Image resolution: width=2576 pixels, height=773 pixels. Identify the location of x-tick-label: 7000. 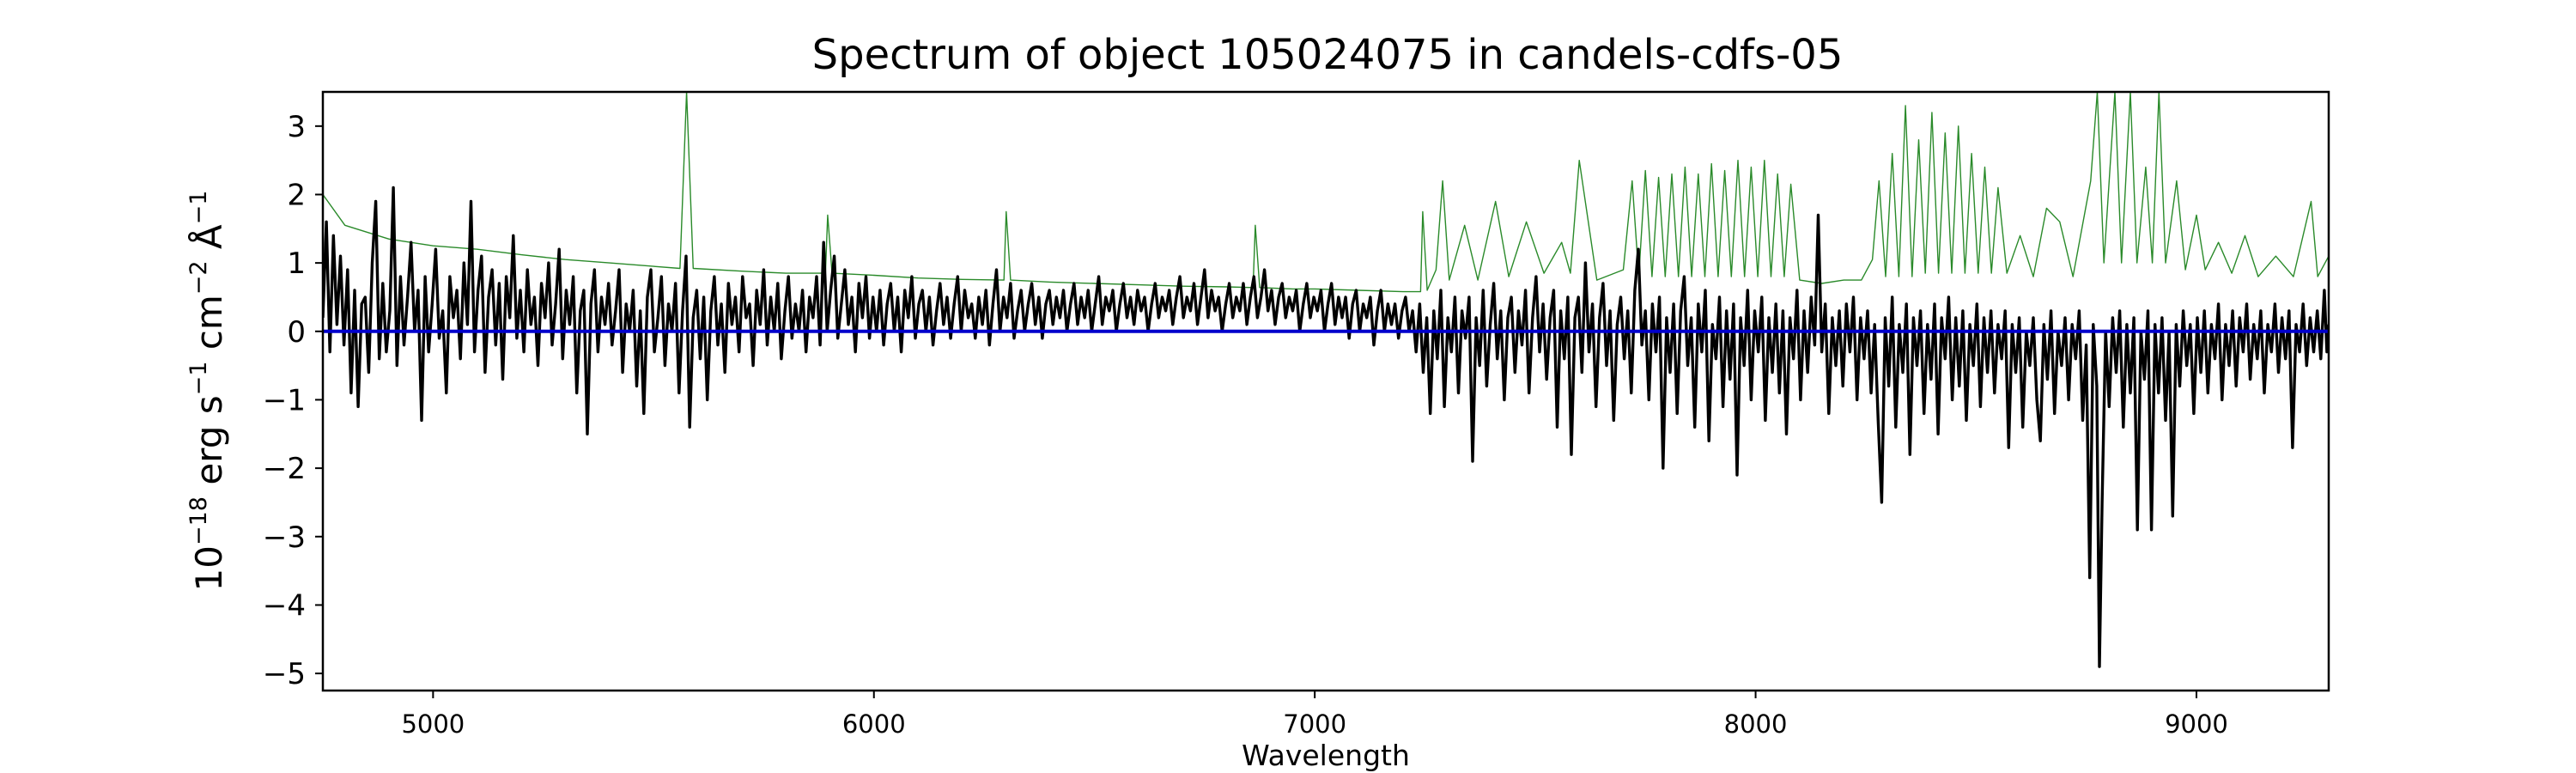
(1314, 724).